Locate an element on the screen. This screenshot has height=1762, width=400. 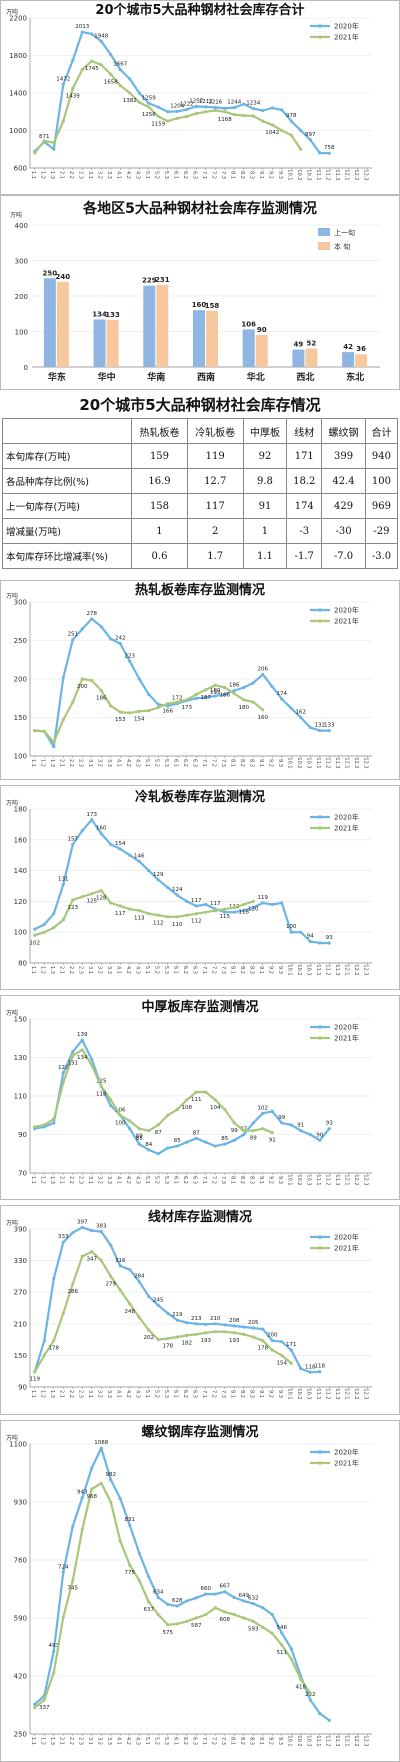
data-label: 200 is located at coordinates (82, 687).